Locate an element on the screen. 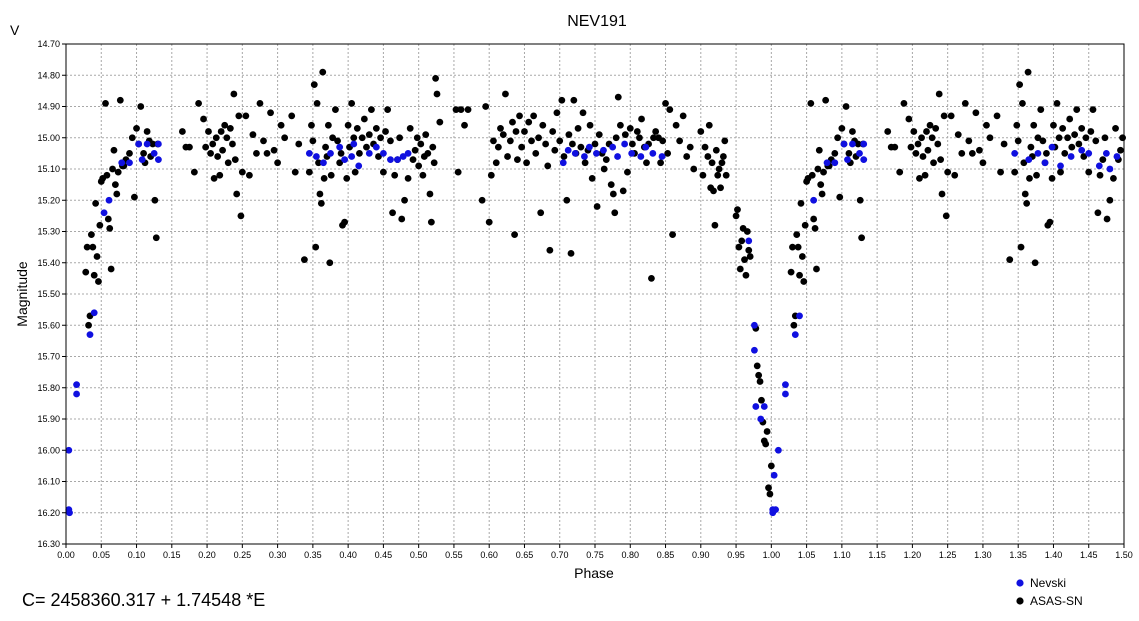 The height and width of the screenshot is (621, 1139). x-tick-label: 0.80 is located at coordinates (631, 555).